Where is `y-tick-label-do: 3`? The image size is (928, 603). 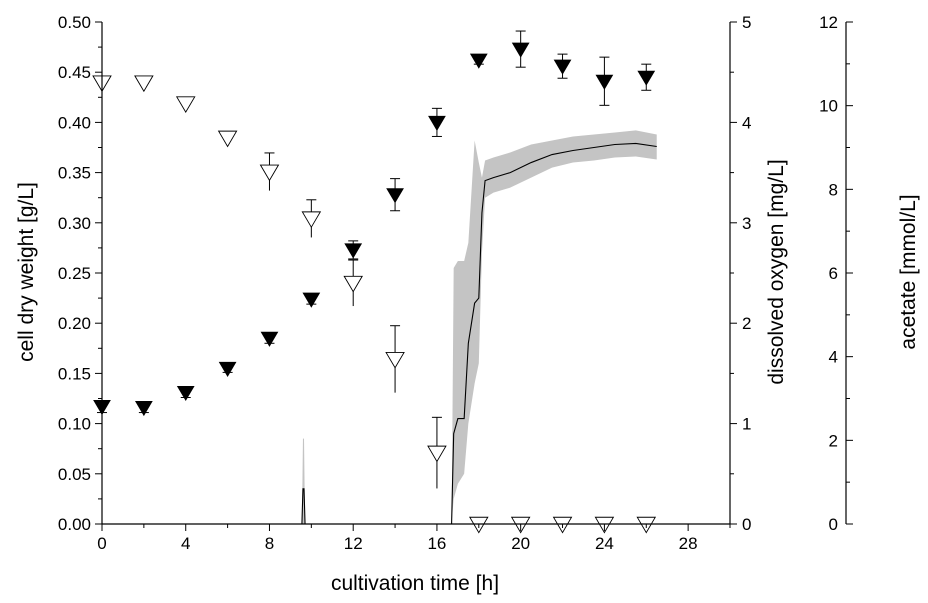
y-tick-label-do: 3 is located at coordinates (746, 223).